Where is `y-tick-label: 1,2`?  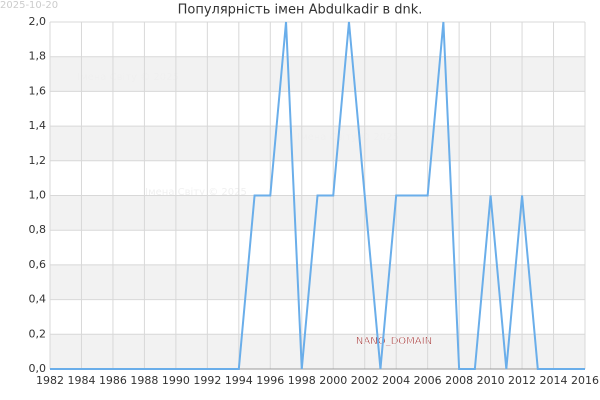
y-tick-label: 1,2 is located at coordinates (38, 160).